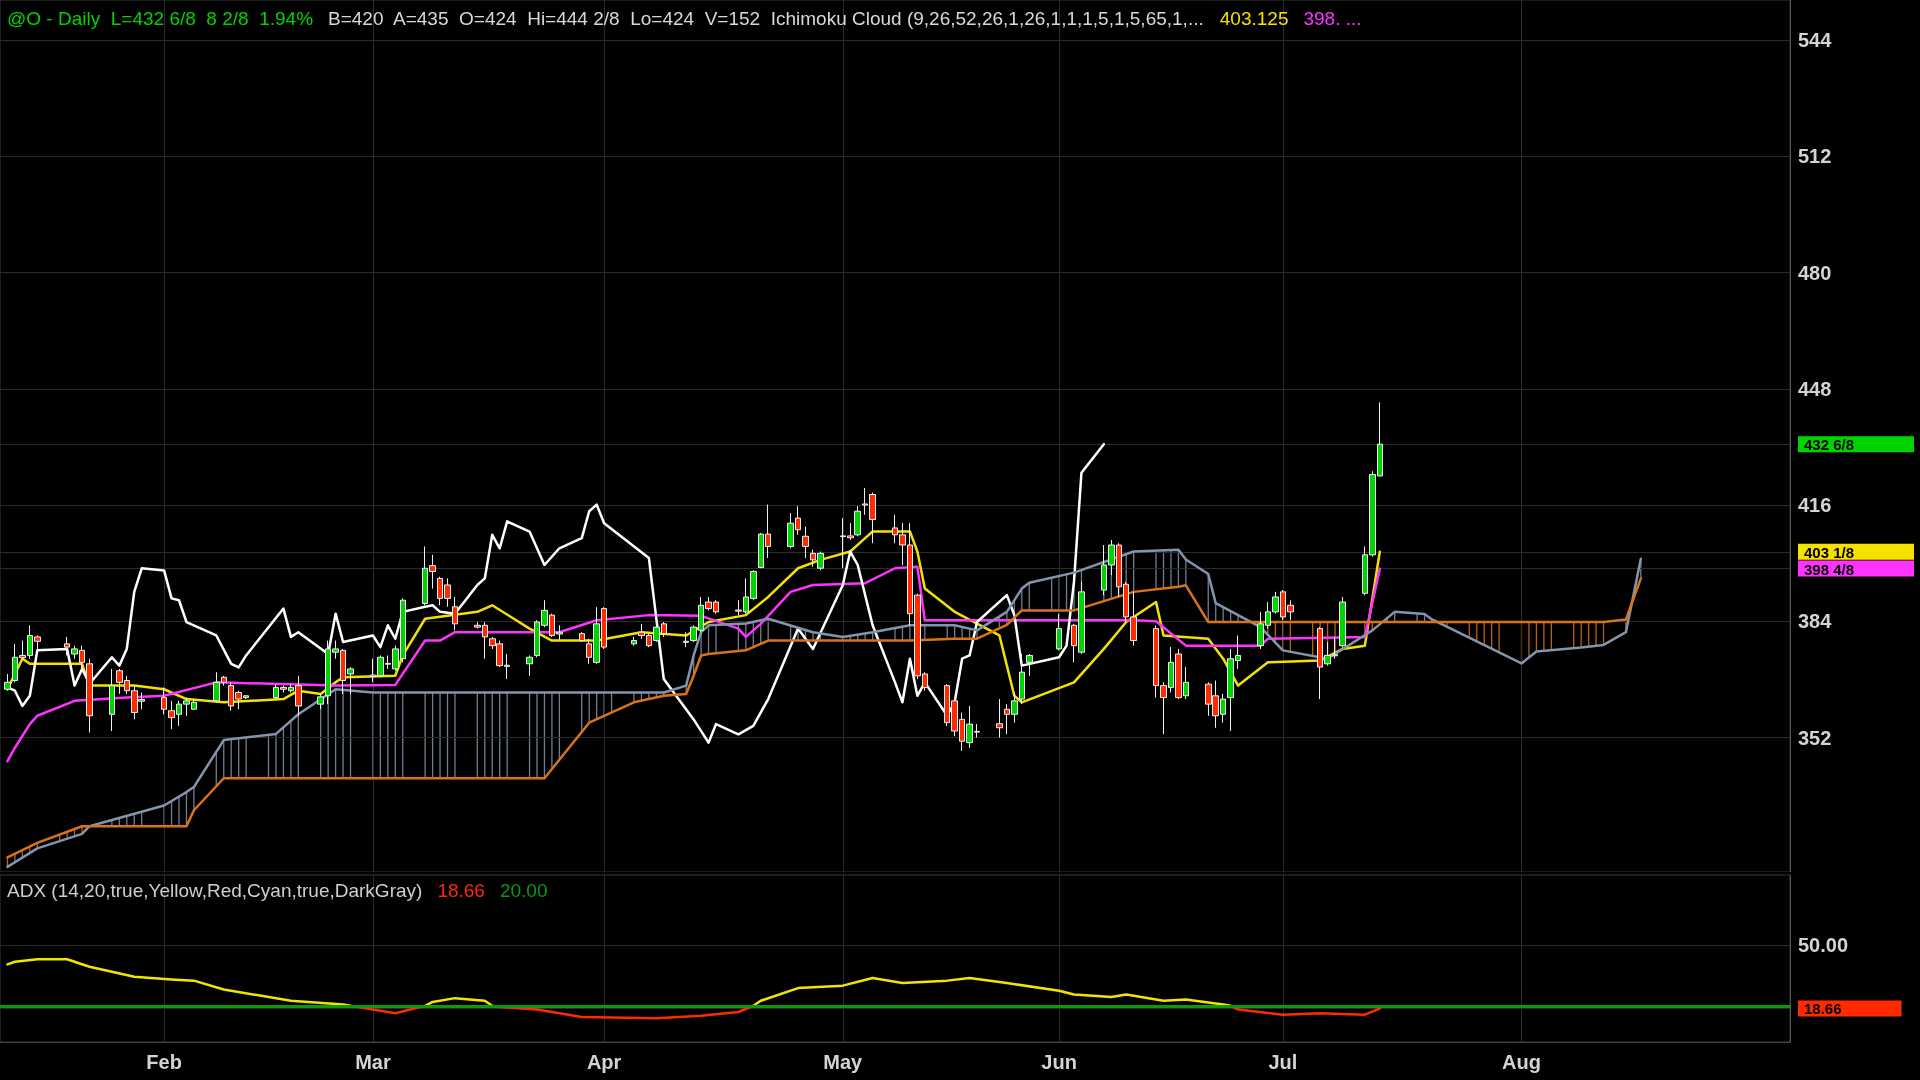 The height and width of the screenshot is (1080, 1920). What do you see at coordinates (164, 1062) in the screenshot?
I see `x-tick-label: Feb` at bounding box center [164, 1062].